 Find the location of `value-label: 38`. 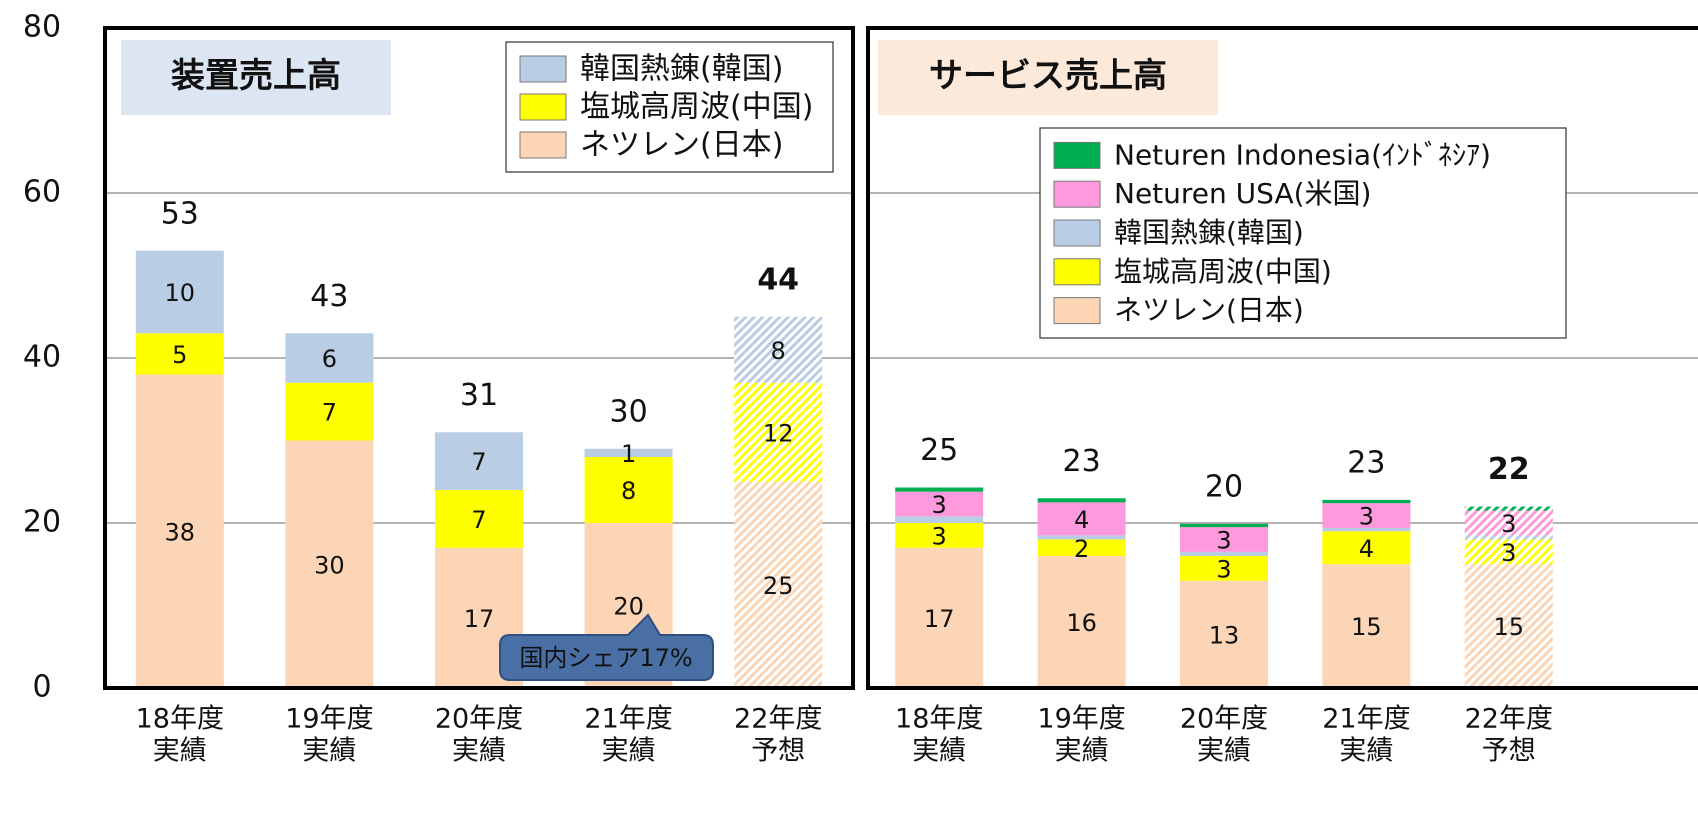

value-label: 38 is located at coordinates (180, 532).